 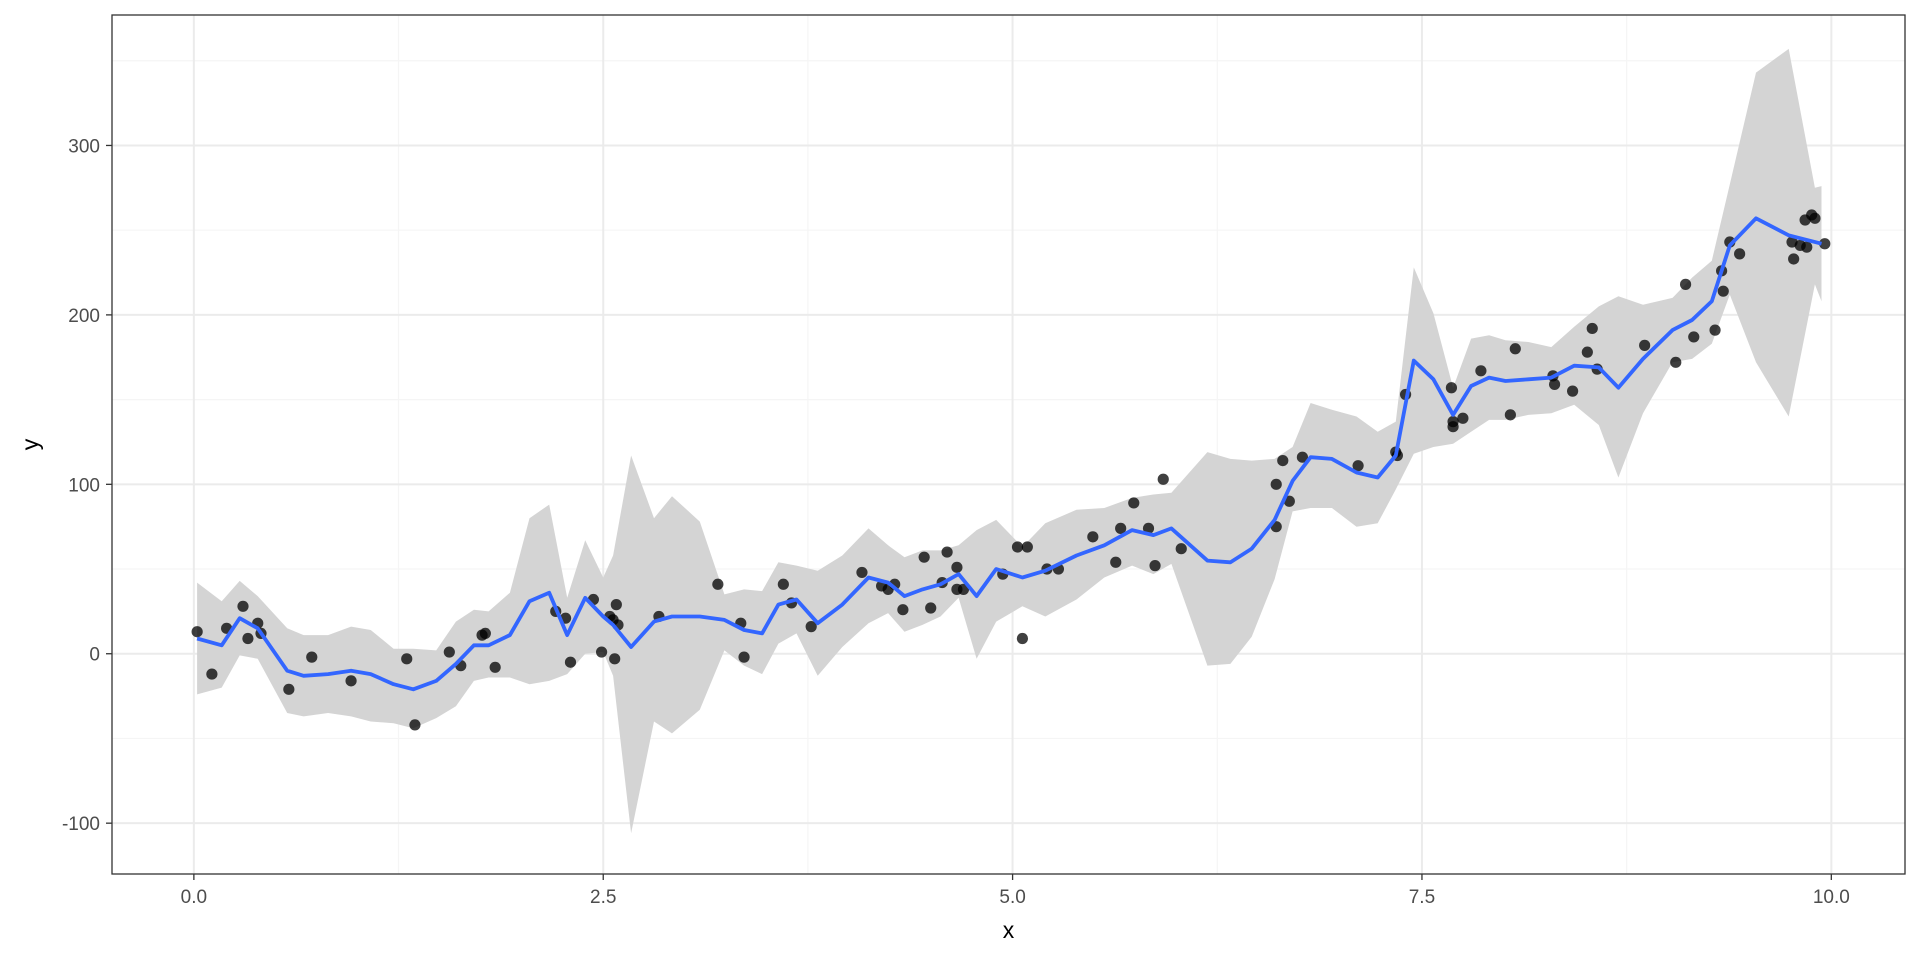 What do you see at coordinates (81, 824) in the screenshot?
I see `y-tick-label: -100` at bounding box center [81, 824].